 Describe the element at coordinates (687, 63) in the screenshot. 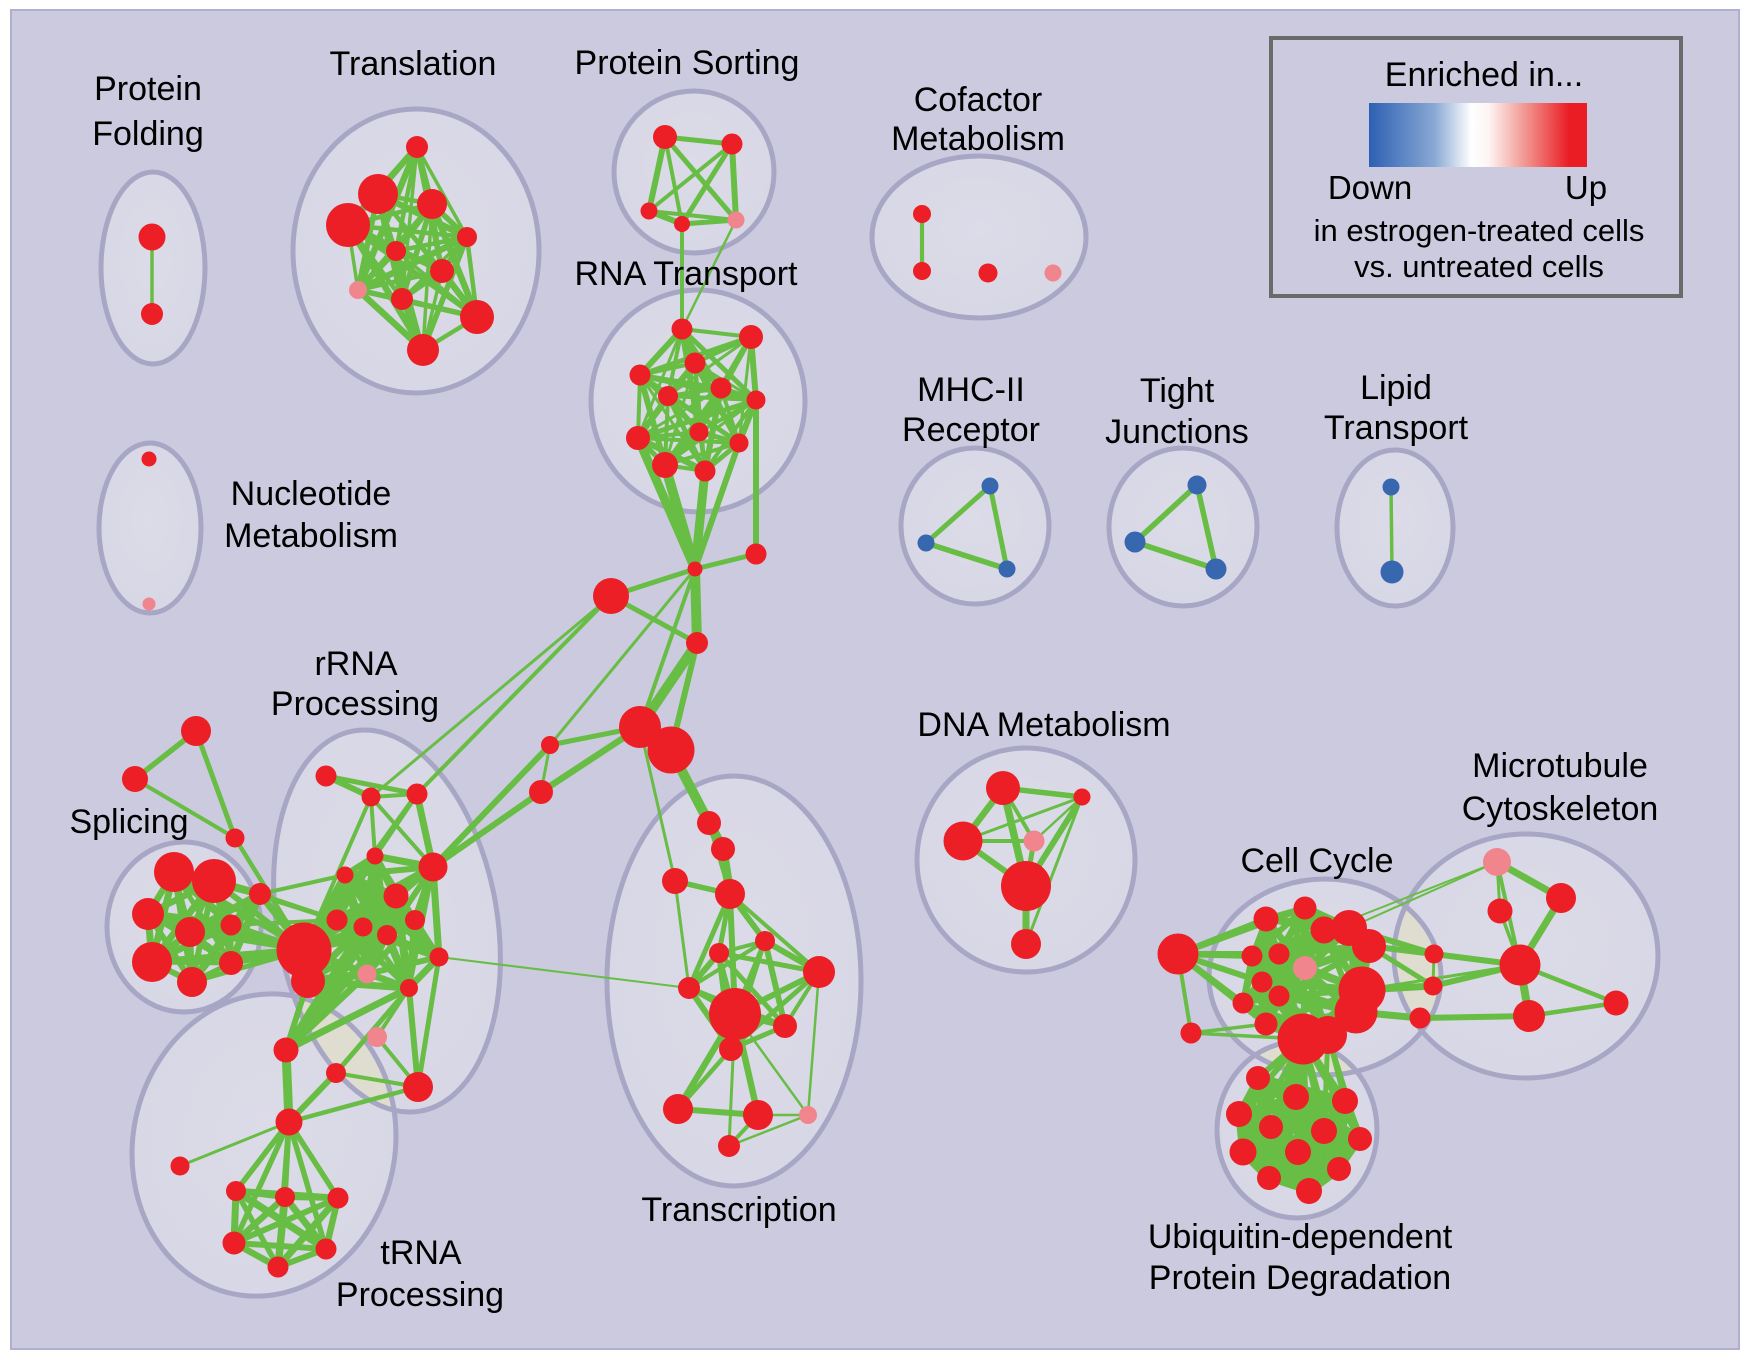

I see `svg-text: Protein Sorting` at that location.